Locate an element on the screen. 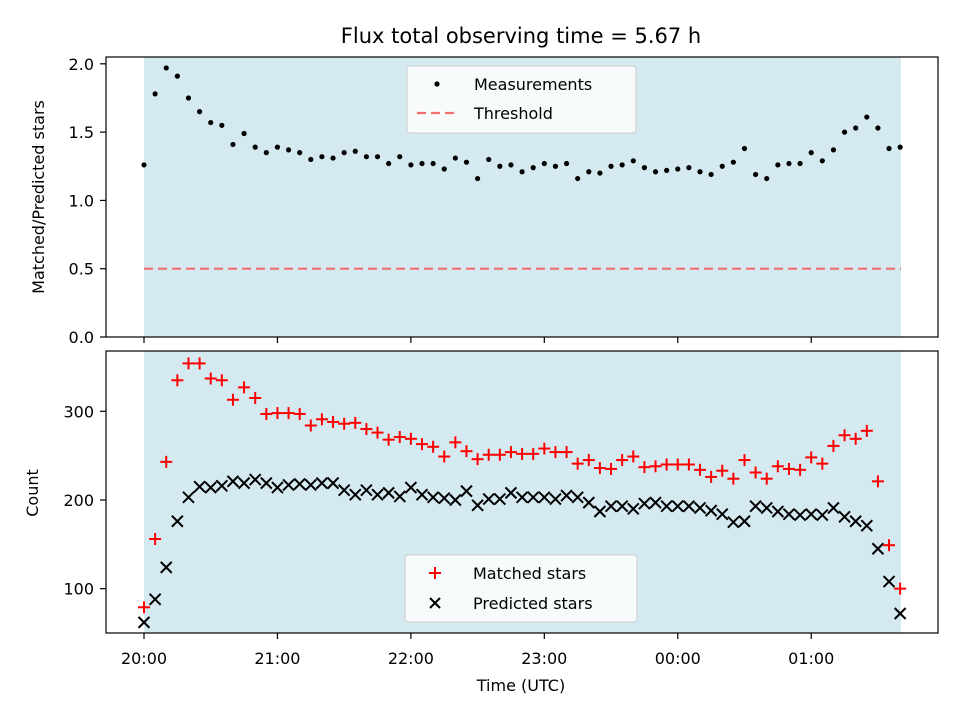  time-x-tick-label: 21:00 is located at coordinates (277, 658).